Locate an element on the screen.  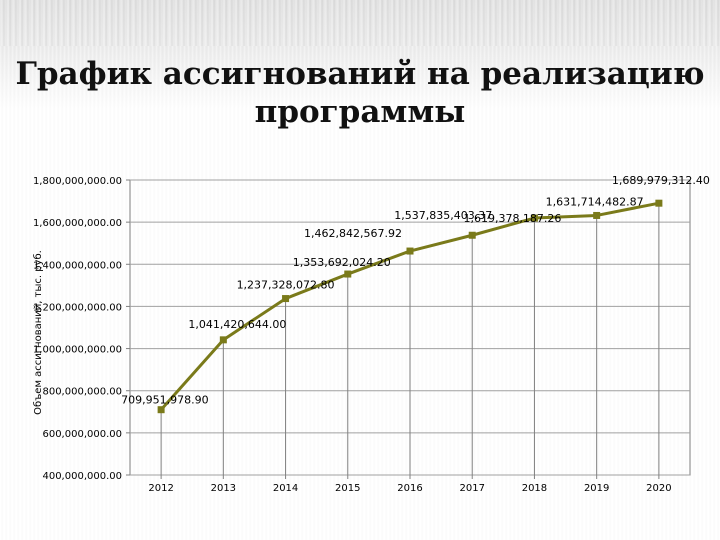
y-tick-label: 1,600,000,000.00 is located at coordinates (77, 223).